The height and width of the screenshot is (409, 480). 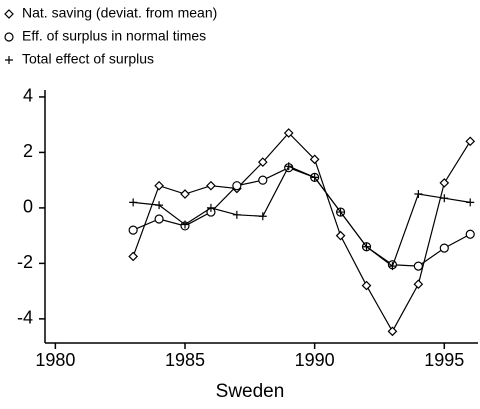 What do you see at coordinates (25, 262) in the screenshot?
I see `y-tick-label: -2` at bounding box center [25, 262].